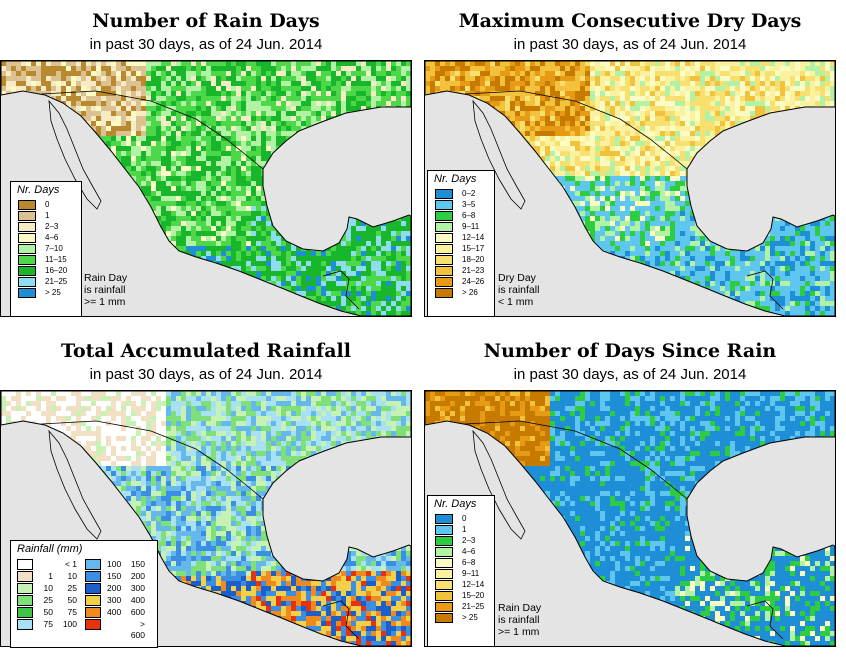 The height and width of the screenshot is (658, 846). I want to click on legend-label: 15–17, so click(473, 248).